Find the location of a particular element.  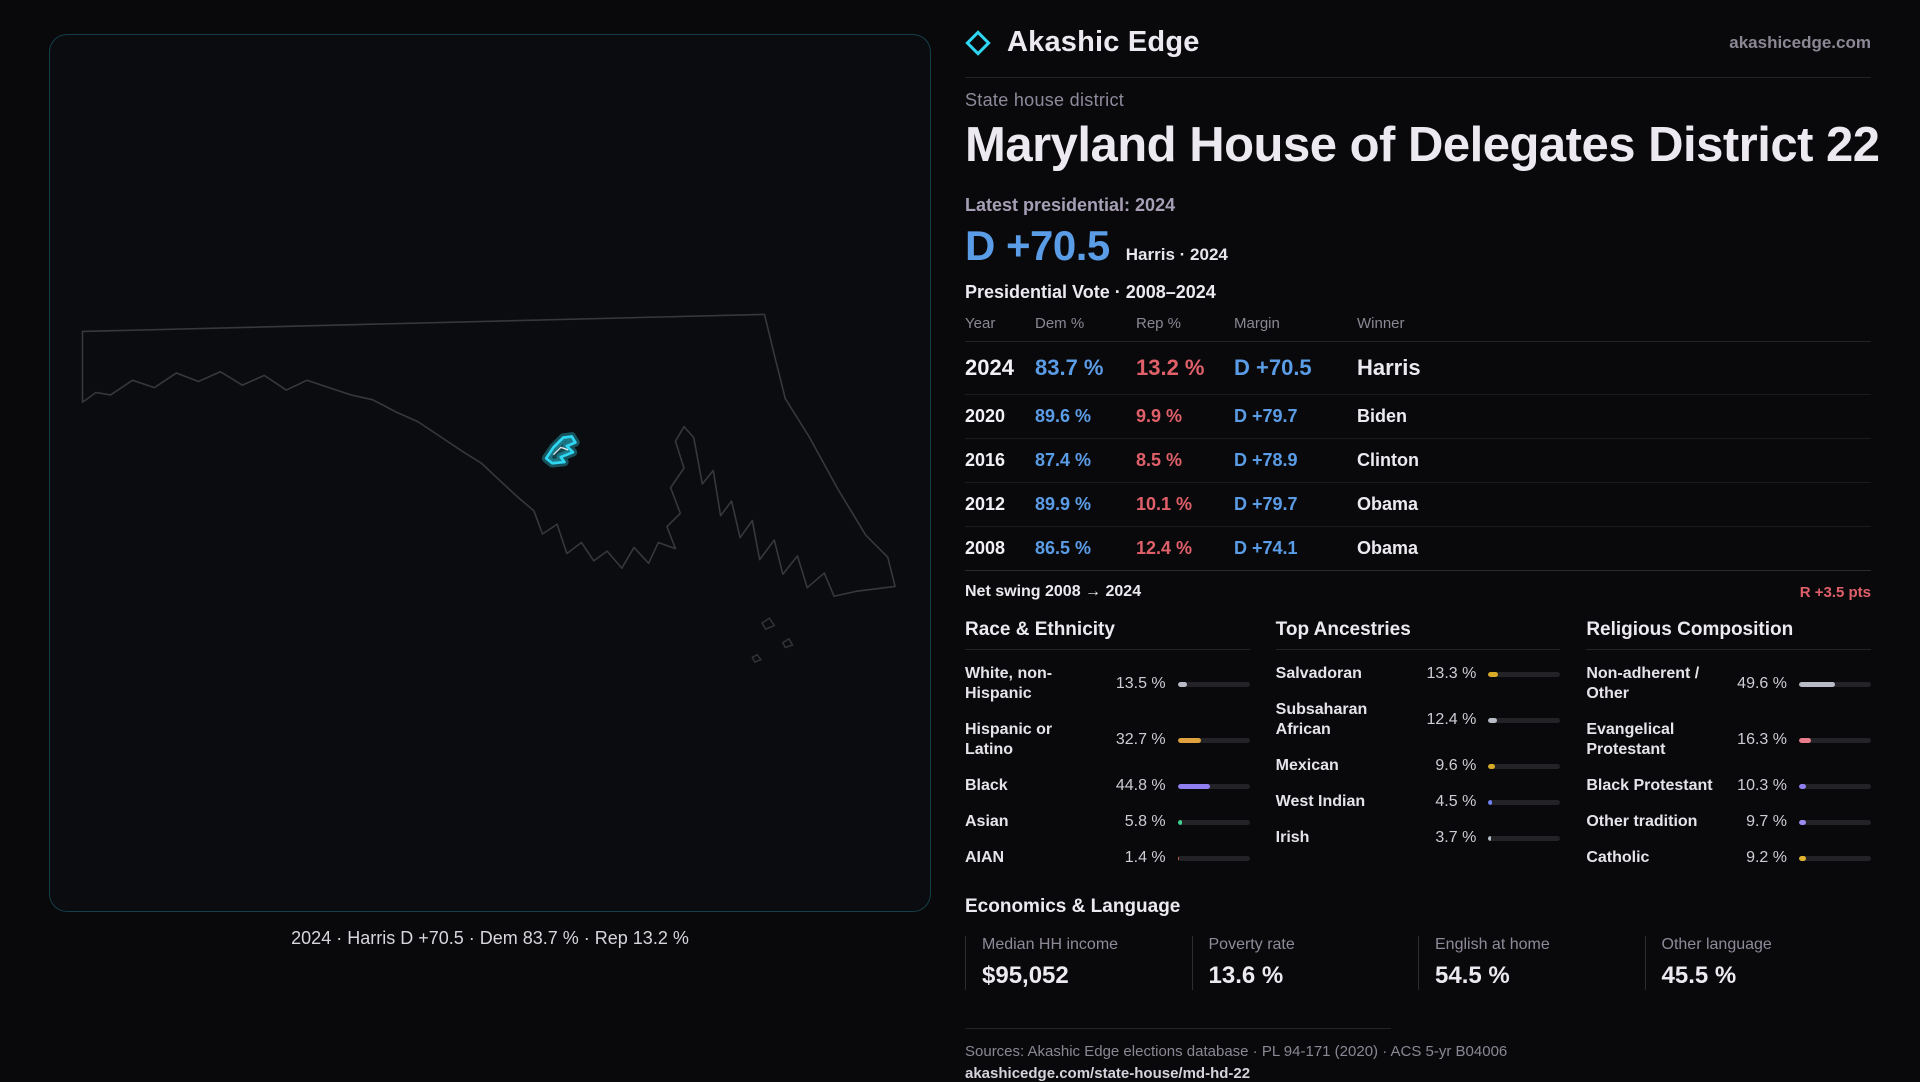

headline-margin-value: D +70.5 is located at coordinates (1037, 245).